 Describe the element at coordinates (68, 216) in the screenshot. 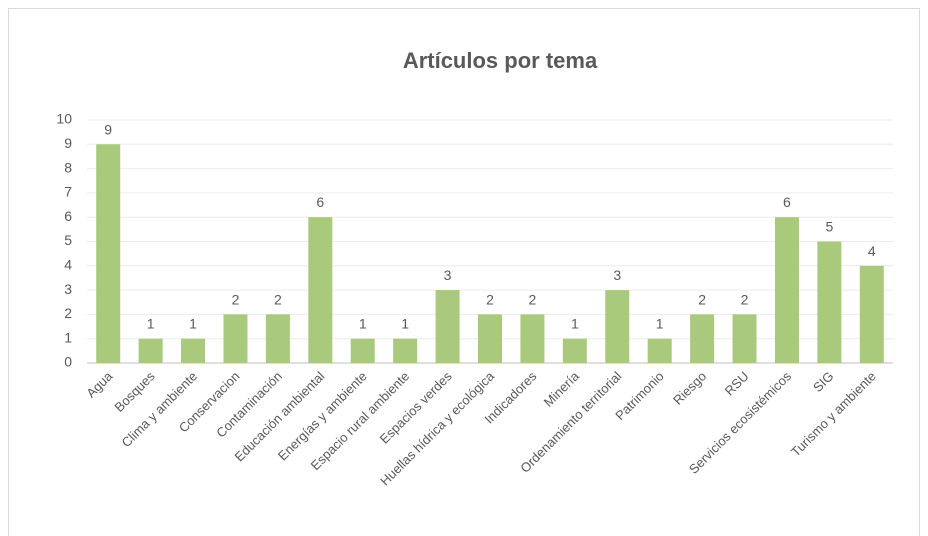

I see `y-tick-label: 6` at that location.